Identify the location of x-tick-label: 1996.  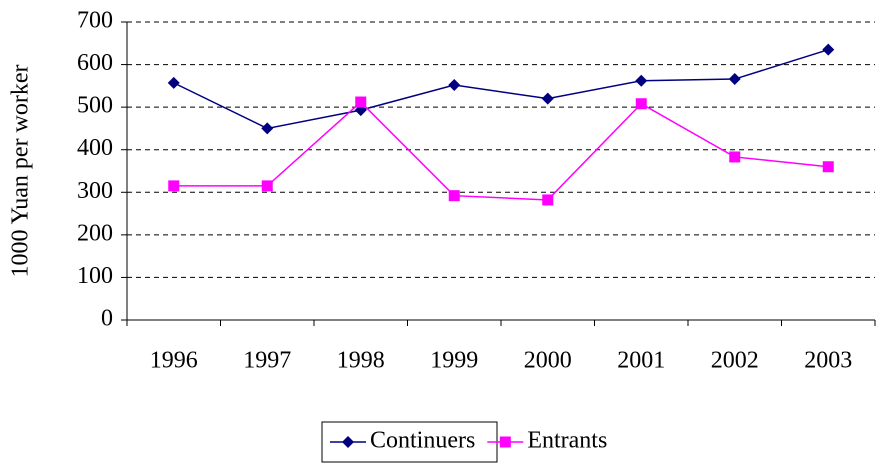
(174, 361).